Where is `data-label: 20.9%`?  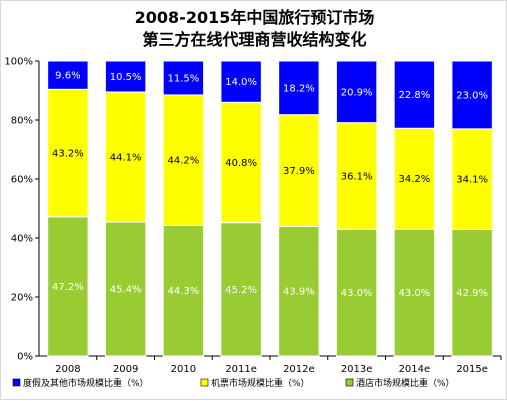
data-label: 20.9% is located at coordinates (357, 92).